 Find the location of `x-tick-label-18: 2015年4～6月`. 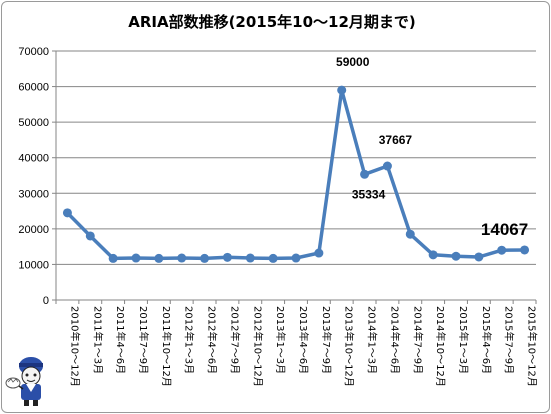

x-tick-label-18: 2015年4～6月 is located at coordinates (486, 340).